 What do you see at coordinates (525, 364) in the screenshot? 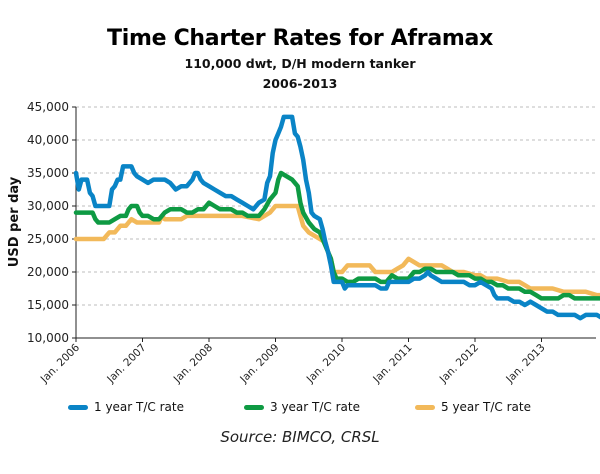
I see `x-tick-label: Jan. 2013` at bounding box center [525, 364].